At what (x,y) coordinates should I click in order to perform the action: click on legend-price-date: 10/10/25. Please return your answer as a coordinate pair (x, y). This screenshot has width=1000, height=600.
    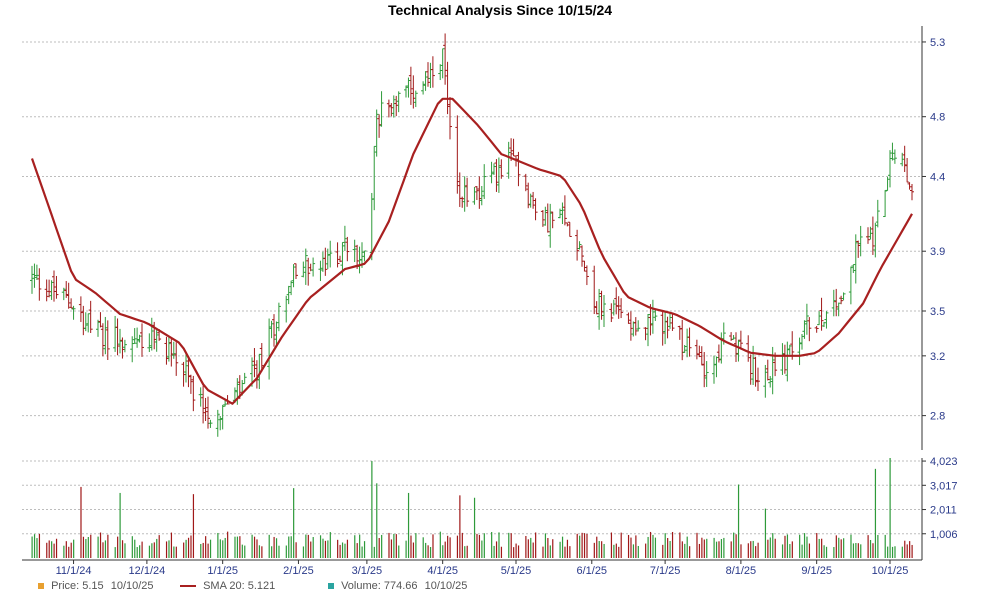
    Looking at the image, I should click on (132, 586).